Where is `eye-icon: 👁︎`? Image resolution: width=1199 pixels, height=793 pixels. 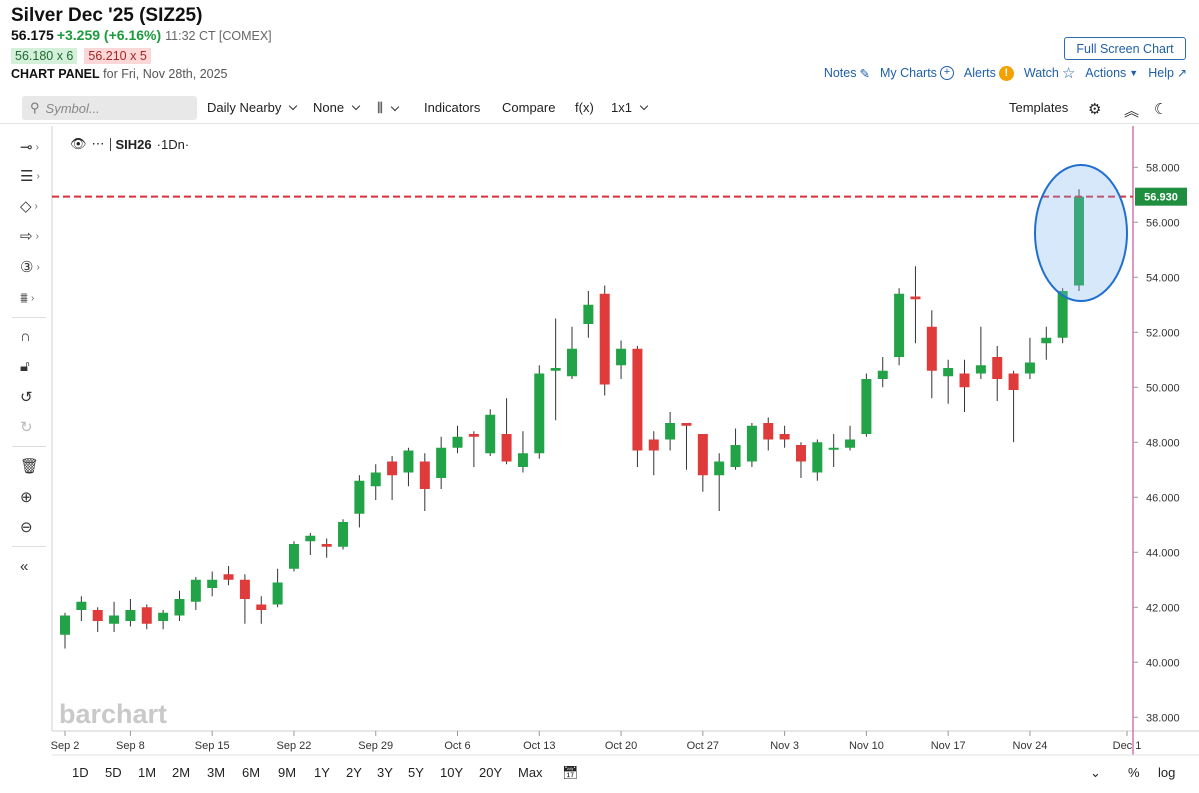 eye-icon: 👁︎ is located at coordinates (78, 143).